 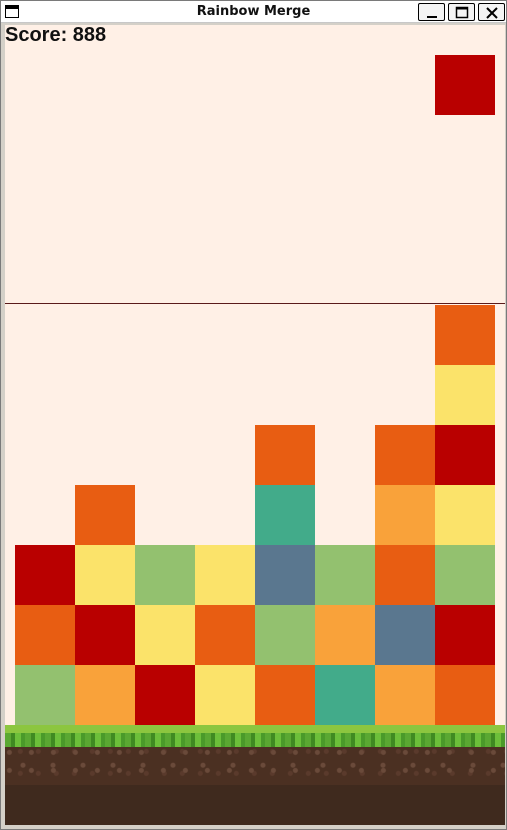 I want to click on ground, so click(x=255, y=775).